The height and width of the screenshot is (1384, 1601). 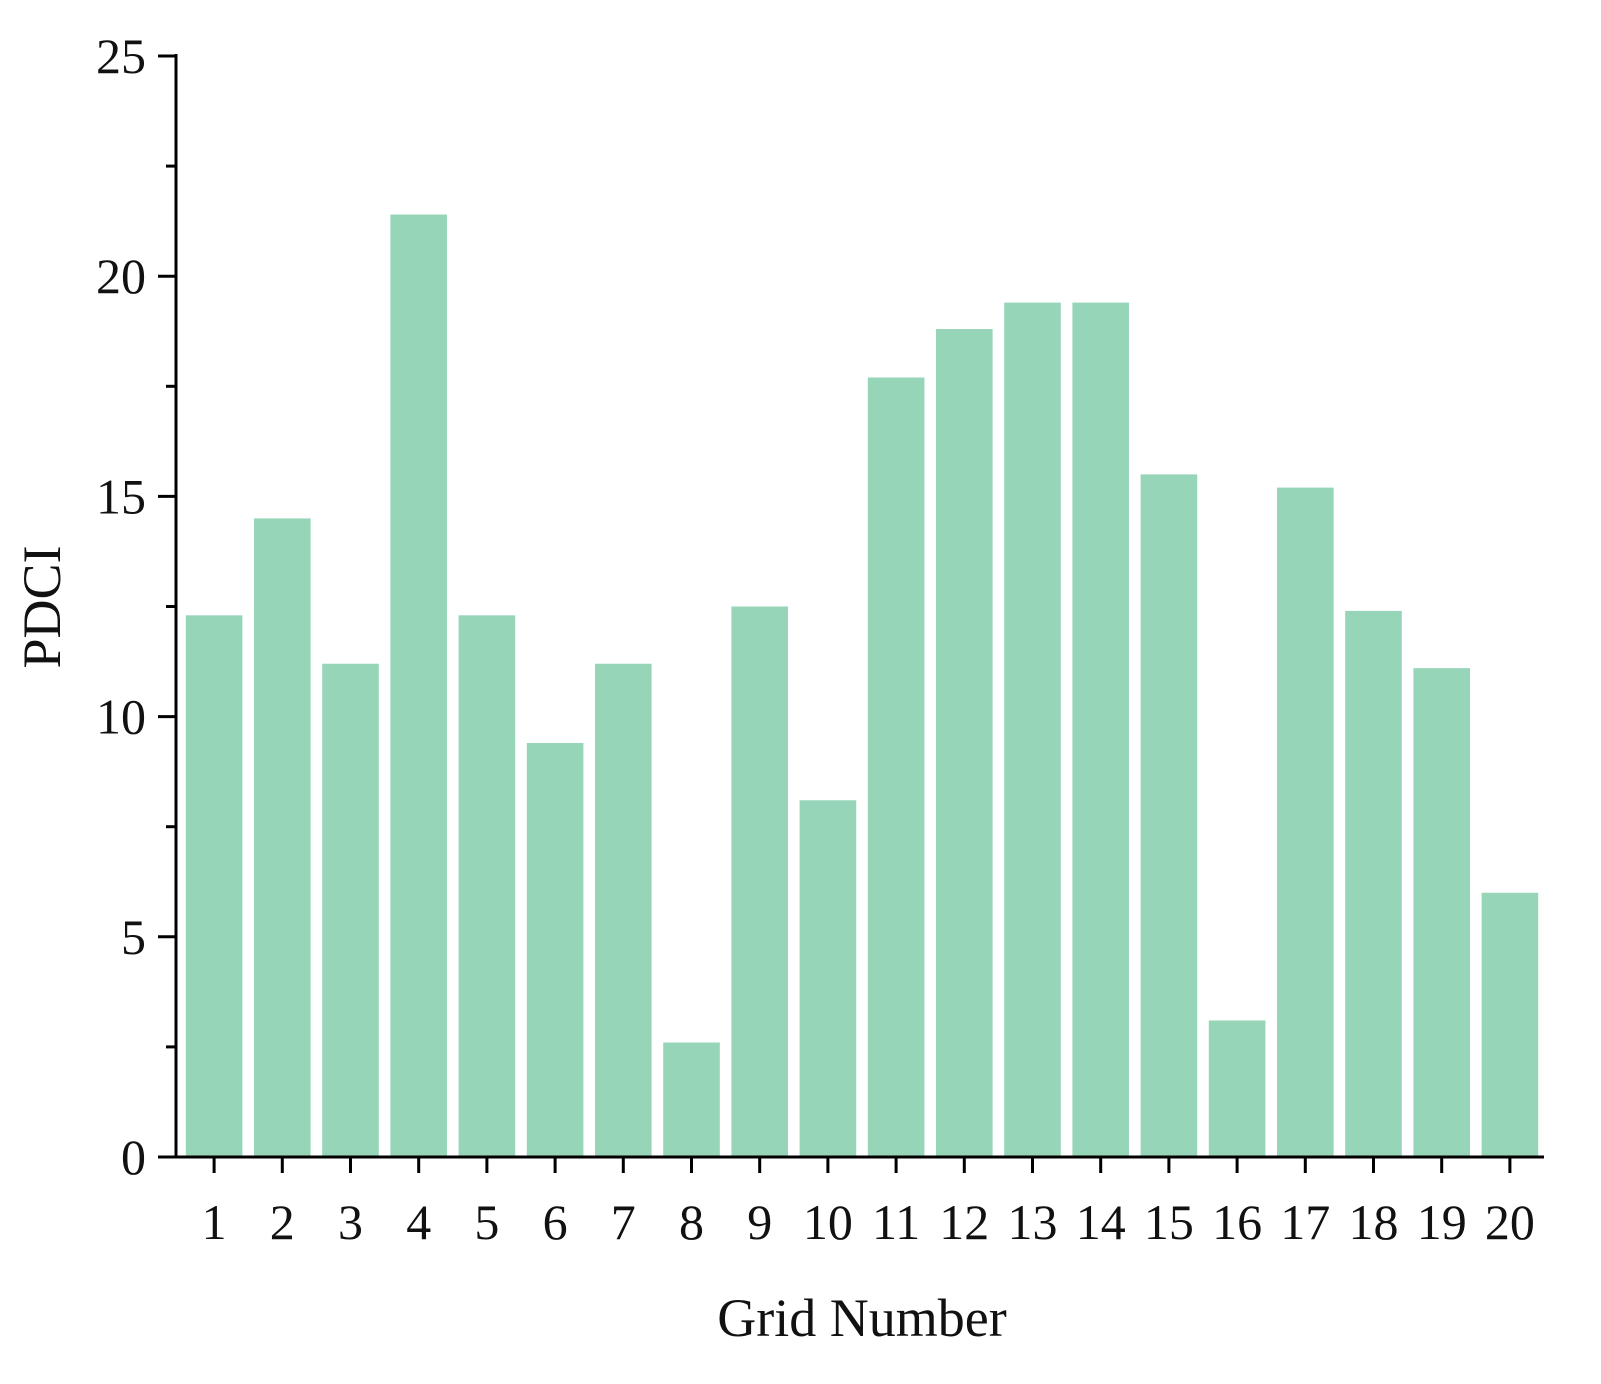 What do you see at coordinates (1033, 1222) in the screenshot?
I see `x-tick-label-13: 13` at bounding box center [1033, 1222].